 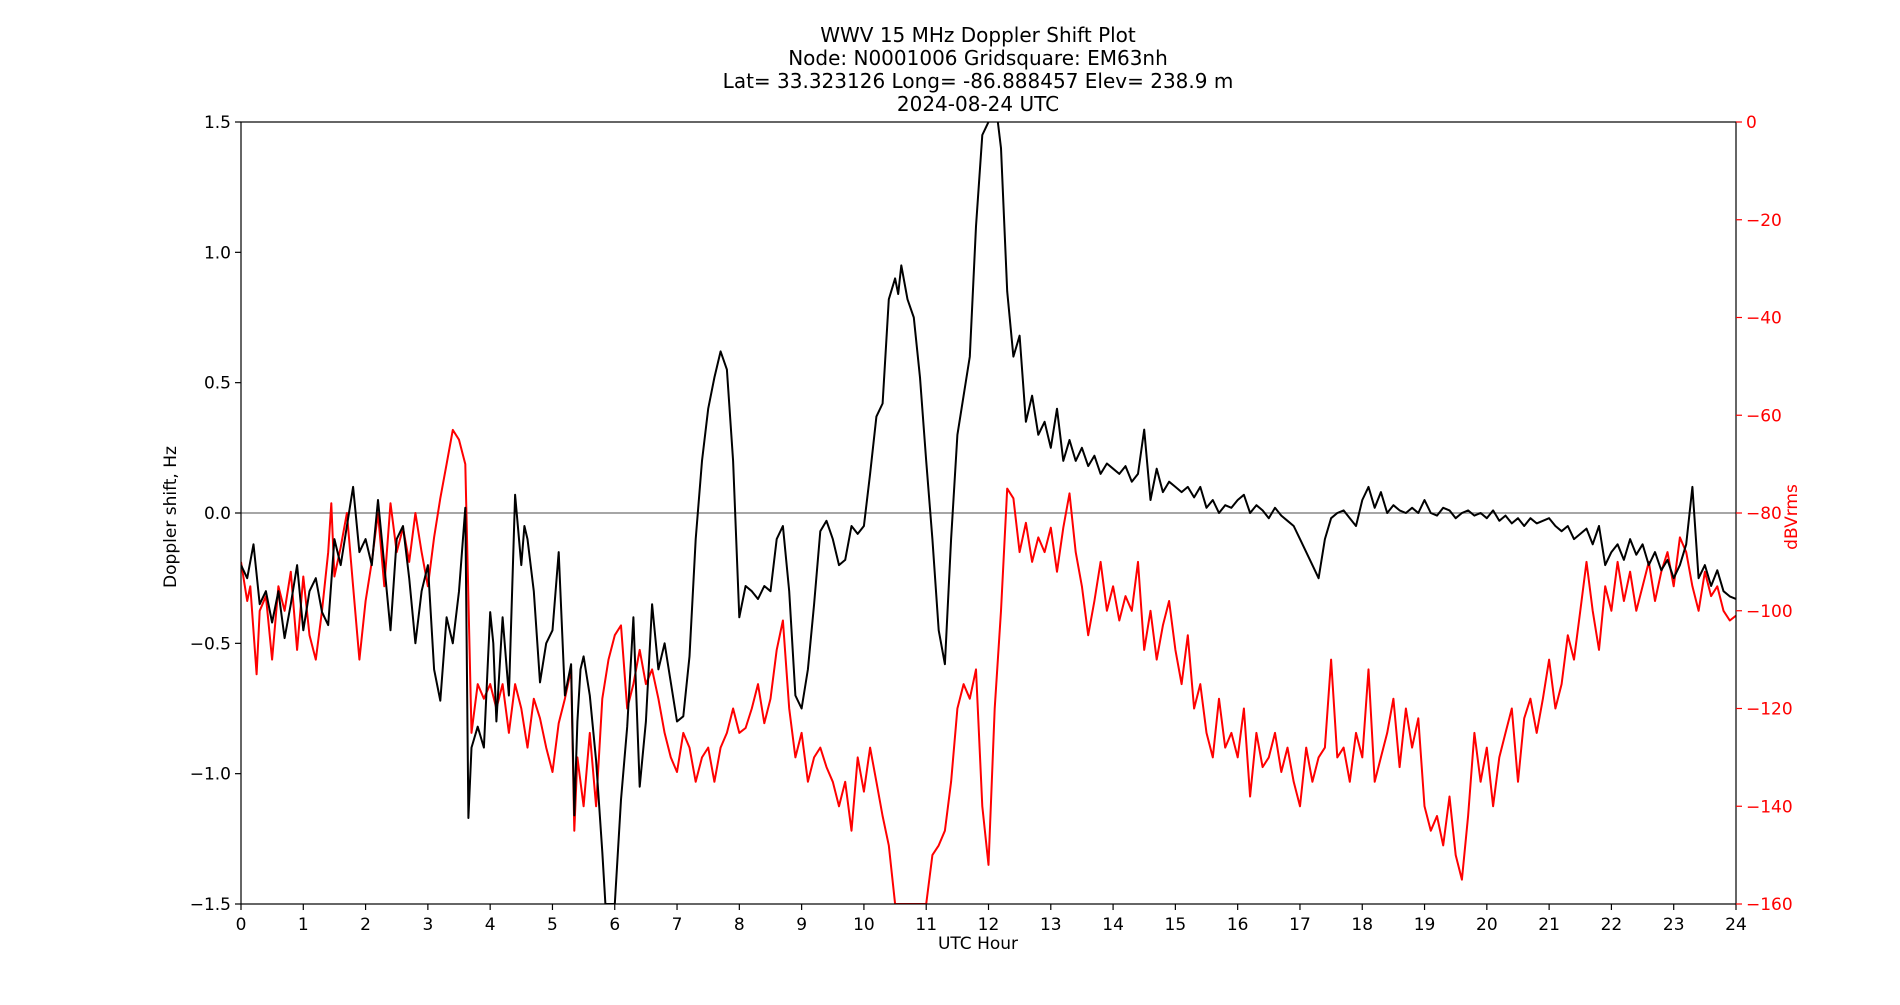 I want to click on x-tick-label: 5, so click(x=552, y=925).